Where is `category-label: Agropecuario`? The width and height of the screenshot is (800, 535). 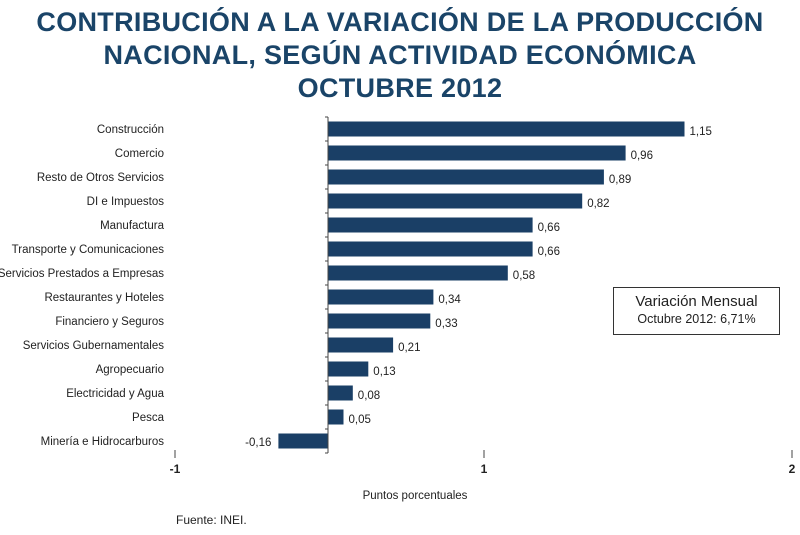
category-label: Agropecuario is located at coordinates (130, 370).